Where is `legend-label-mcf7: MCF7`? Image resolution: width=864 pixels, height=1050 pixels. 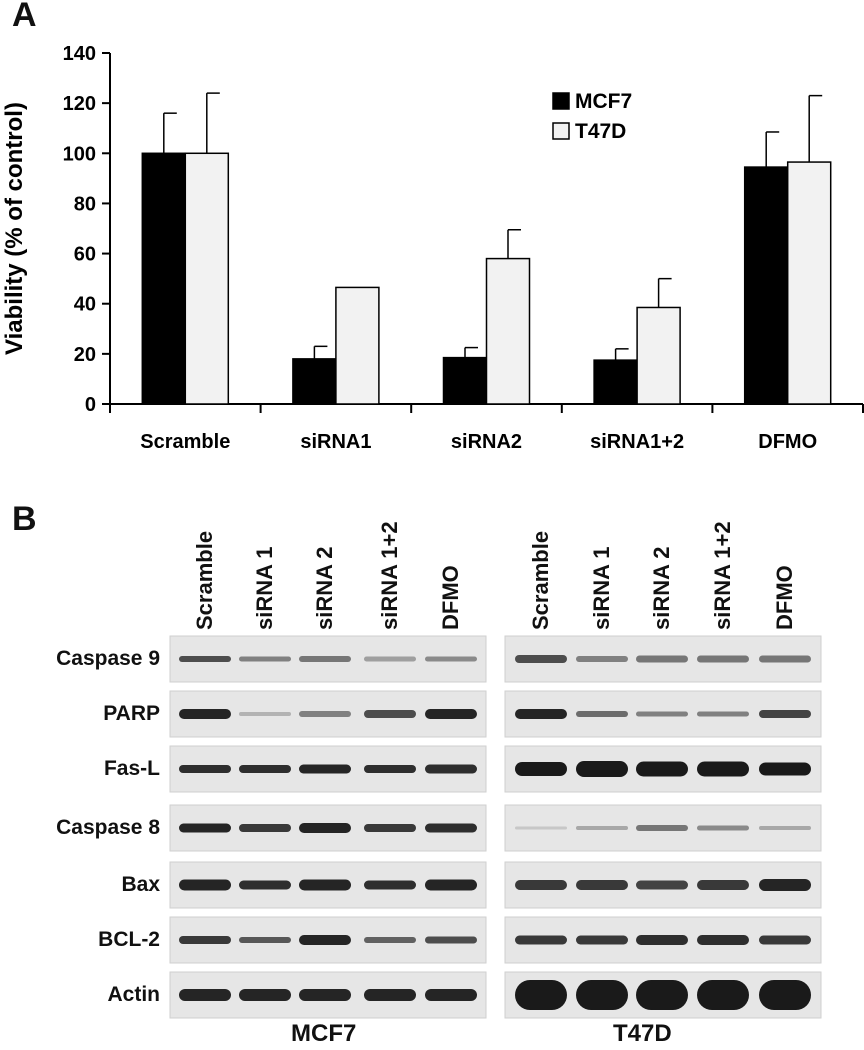 legend-label-mcf7: MCF7 is located at coordinates (603, 101).